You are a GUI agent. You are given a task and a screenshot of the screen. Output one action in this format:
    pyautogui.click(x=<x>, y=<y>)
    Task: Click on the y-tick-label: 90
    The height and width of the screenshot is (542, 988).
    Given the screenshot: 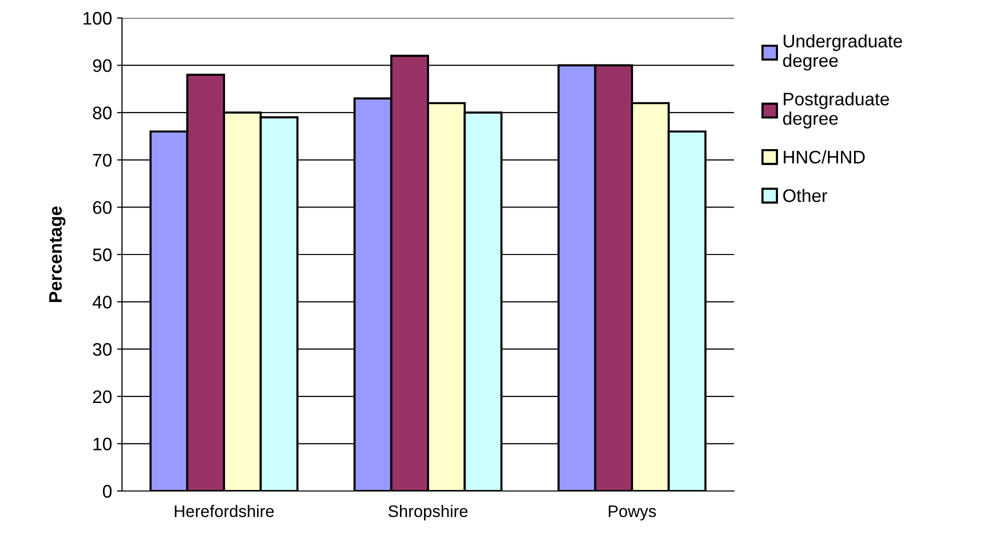 What is the action you would take?
    pyautogui.click(x=102, y=65)
    